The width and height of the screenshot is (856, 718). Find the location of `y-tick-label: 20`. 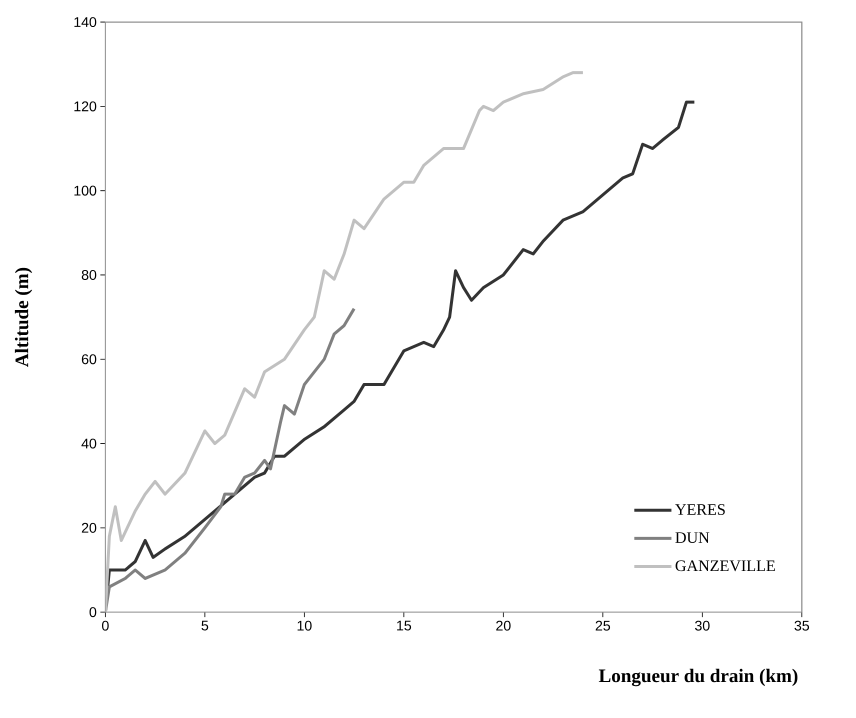

y-tick-label: 20 is located at coordinates (89, 528).